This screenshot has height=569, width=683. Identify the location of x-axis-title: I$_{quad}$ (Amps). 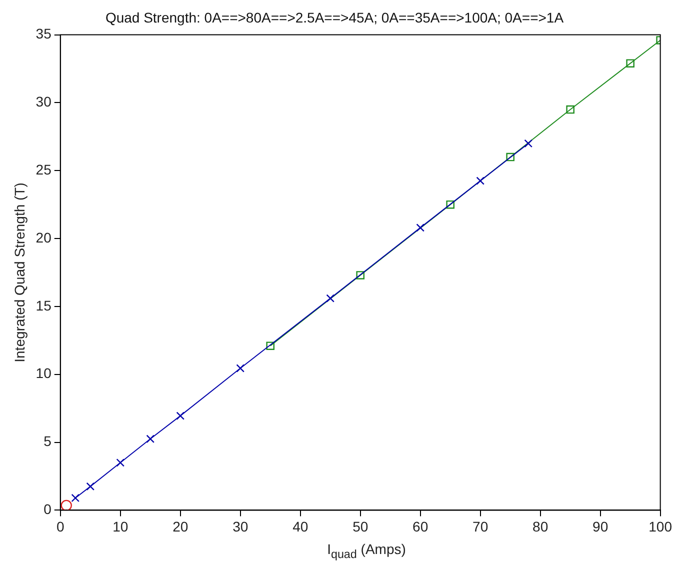
(366, 551).